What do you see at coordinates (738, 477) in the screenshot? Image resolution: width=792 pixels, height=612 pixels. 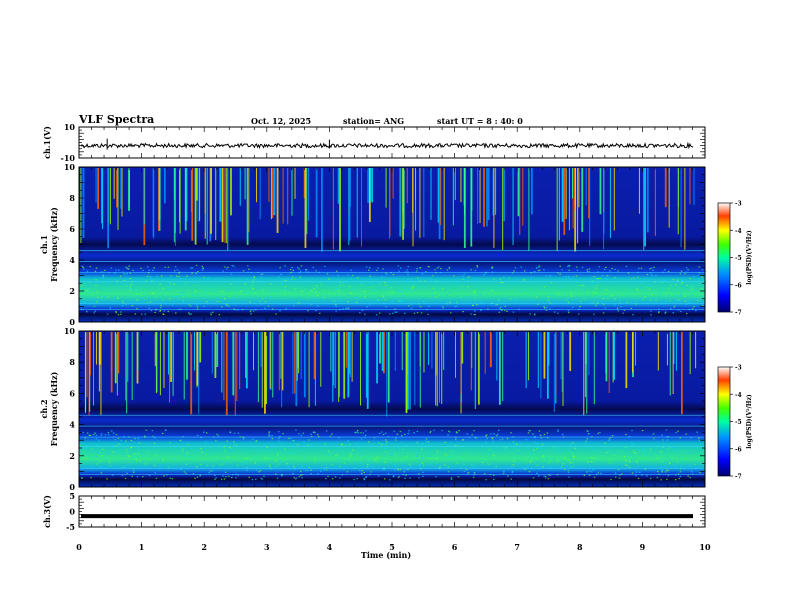 I see `colorbar-tick-label: -7` at bounding box center [738, 477].